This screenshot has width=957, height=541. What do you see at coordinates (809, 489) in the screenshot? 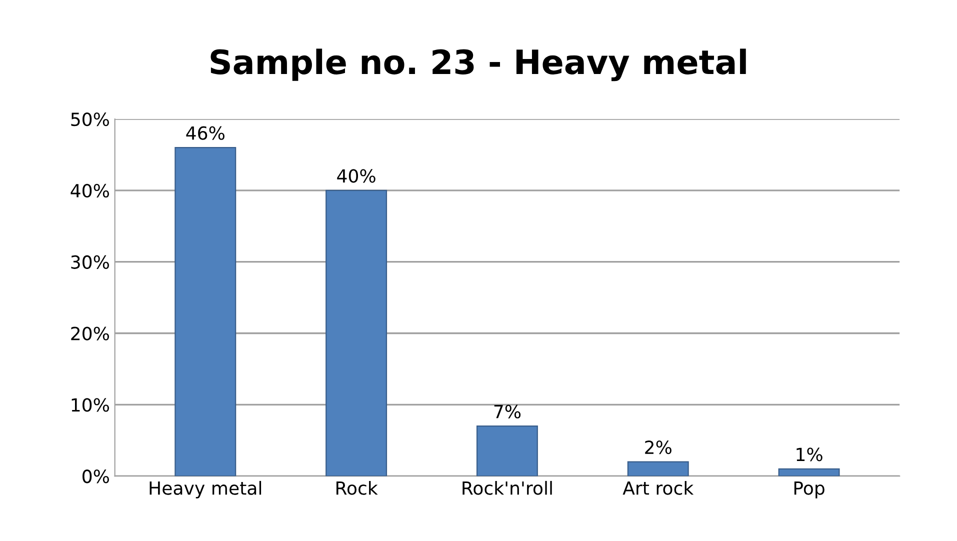
I see `x-tick-label: Pop` at bounding box center [809, 489].